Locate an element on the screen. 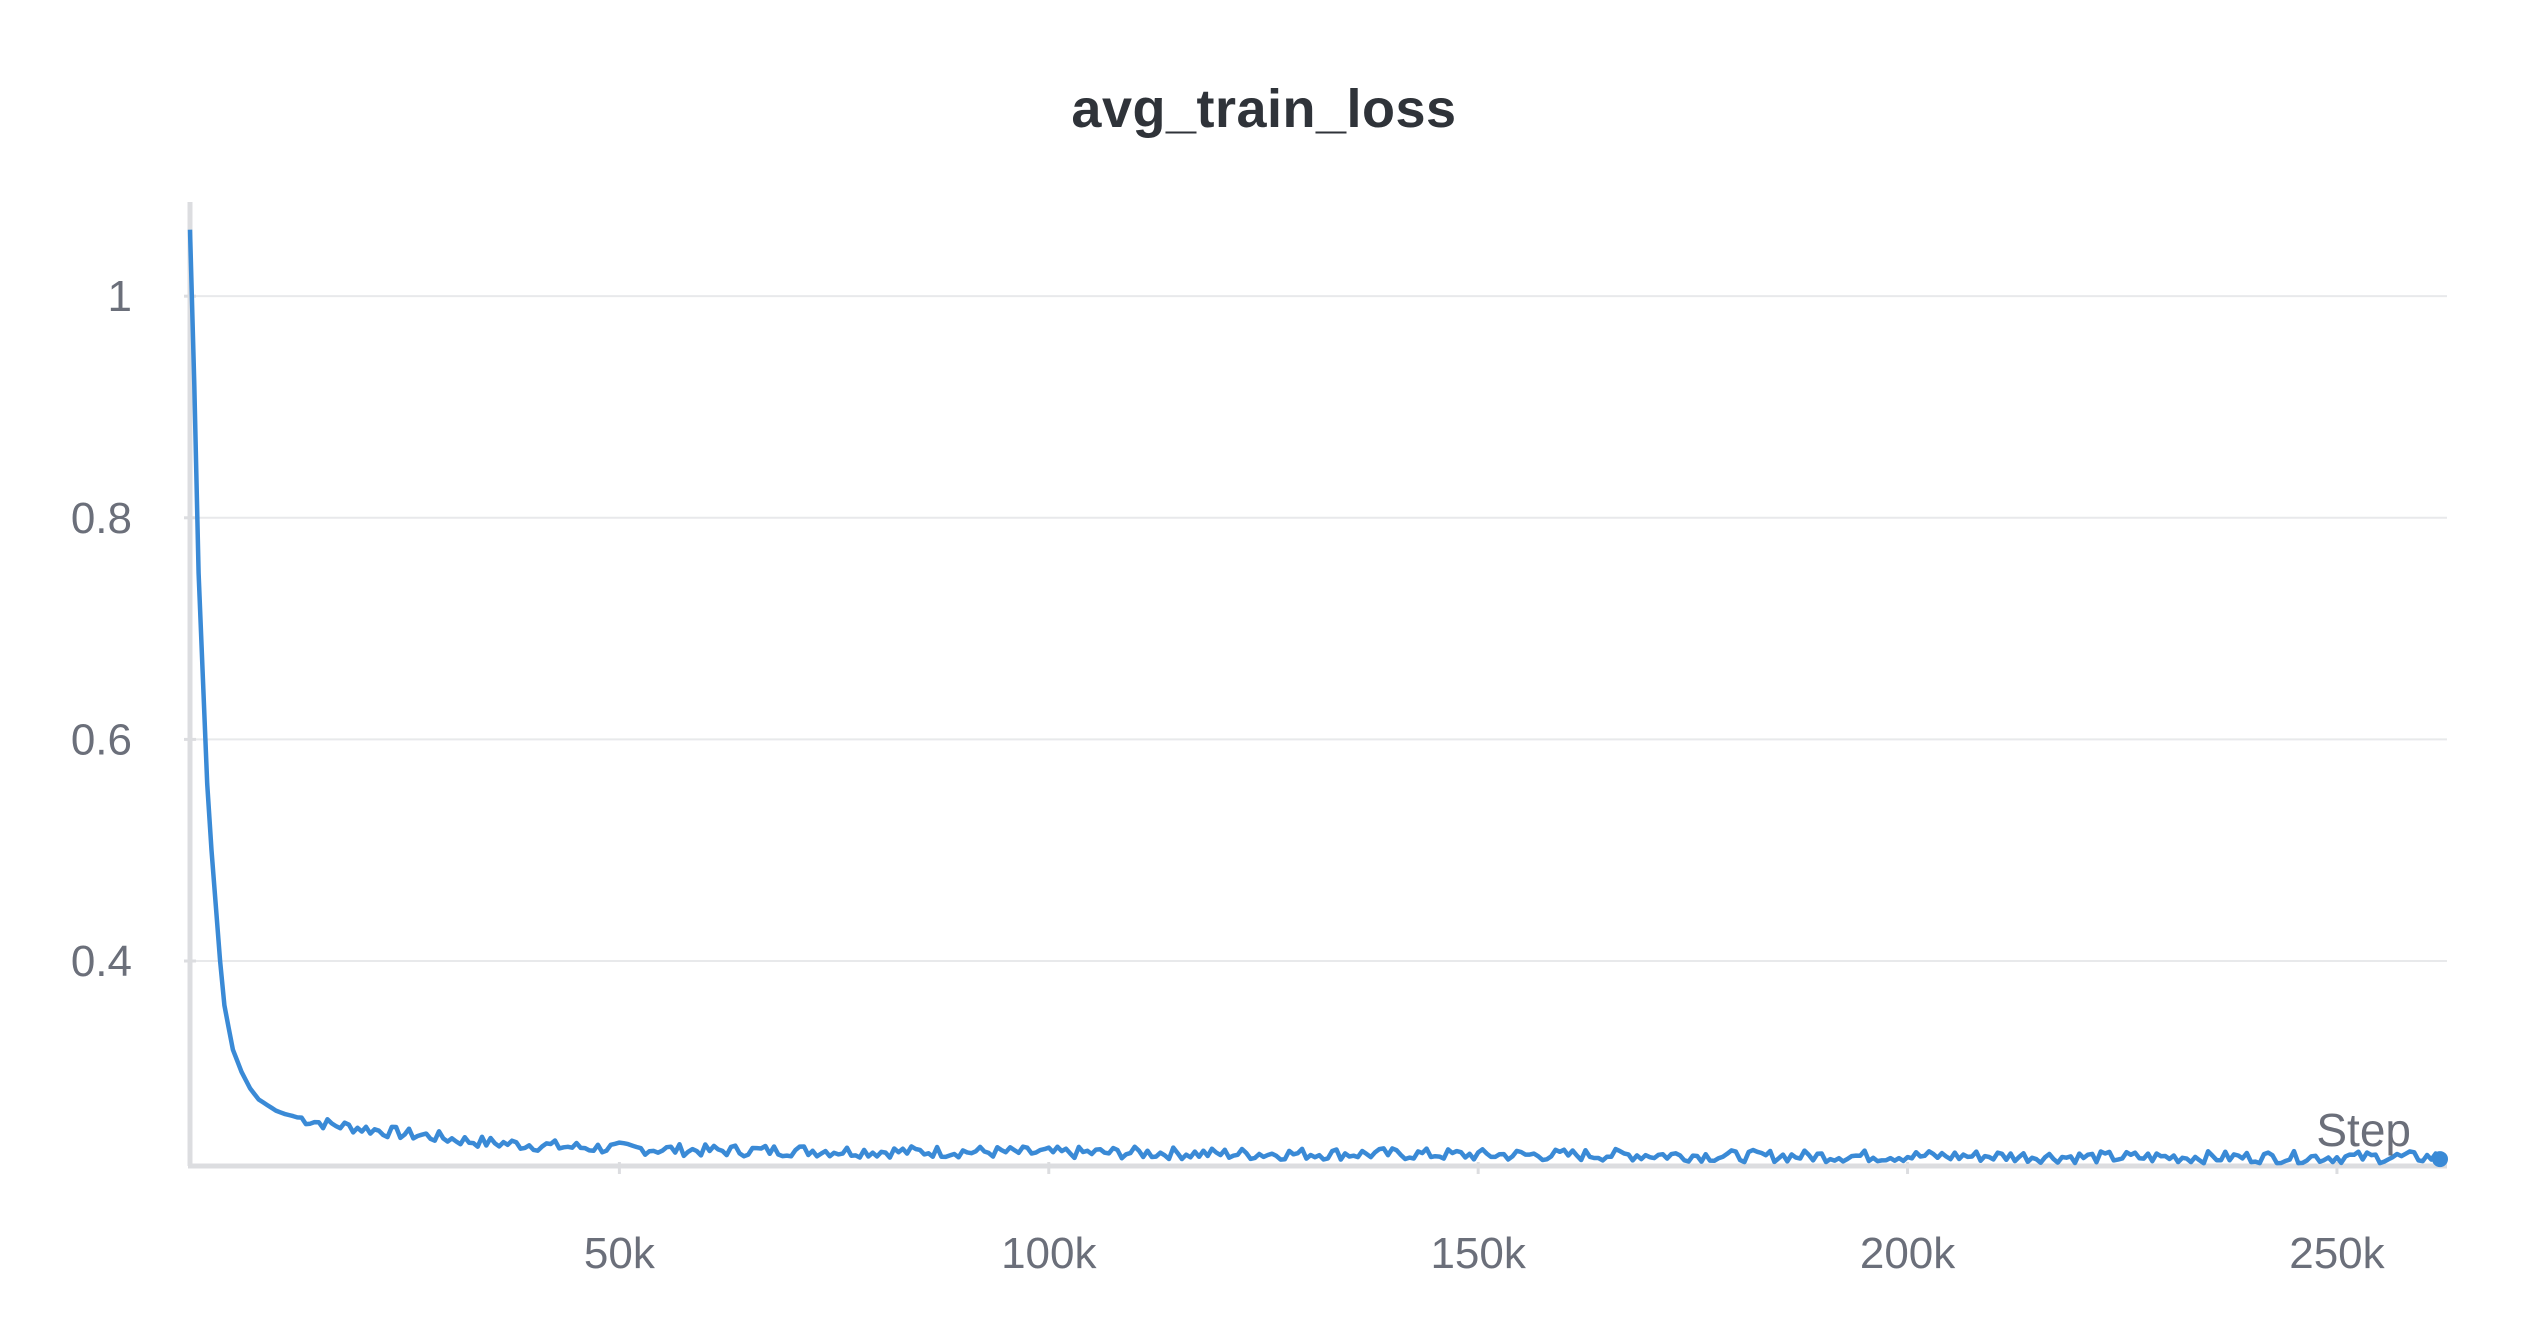  x-tick-label: 250k is located at coordinates (2337, 1253).